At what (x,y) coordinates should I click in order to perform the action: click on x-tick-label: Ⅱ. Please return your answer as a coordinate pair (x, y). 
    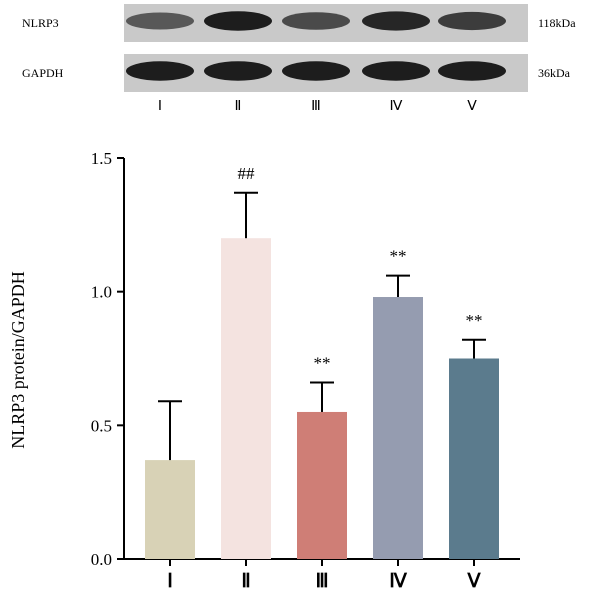
    Looking at the image, I should click on (245, 581).